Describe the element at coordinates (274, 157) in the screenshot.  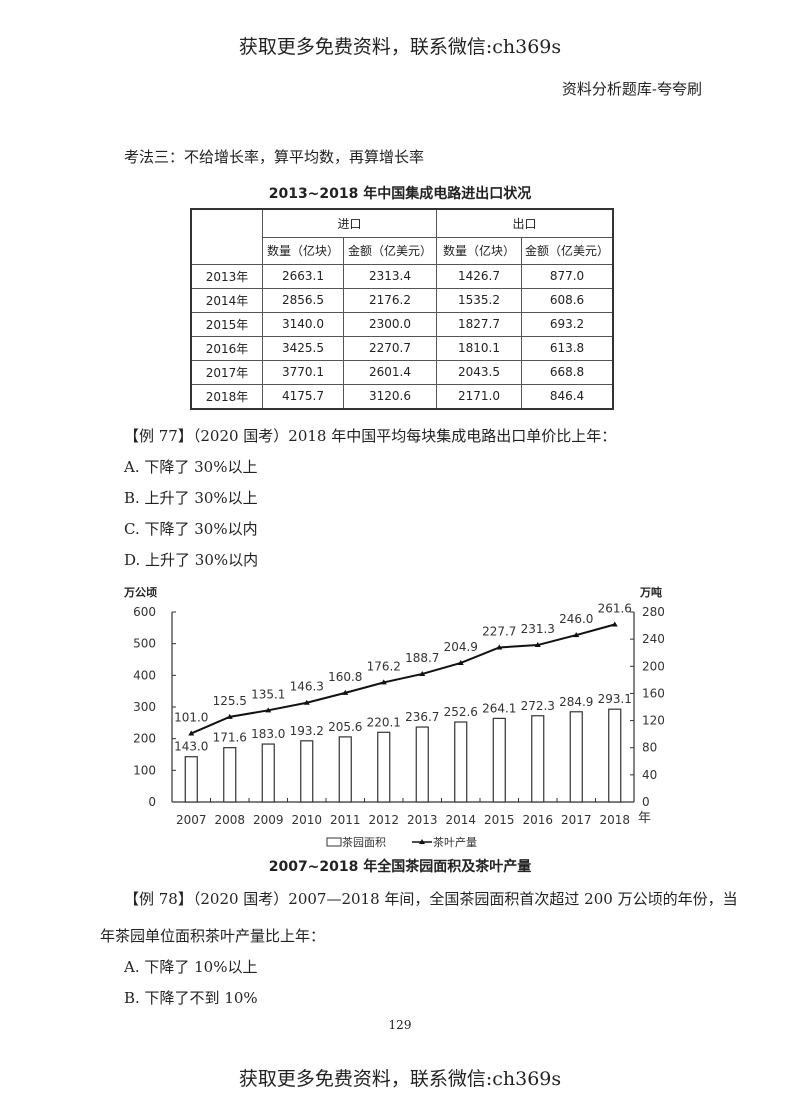
I see `section-heading: 考法三：不给增长率，算平均数，再算增长率` at that location.